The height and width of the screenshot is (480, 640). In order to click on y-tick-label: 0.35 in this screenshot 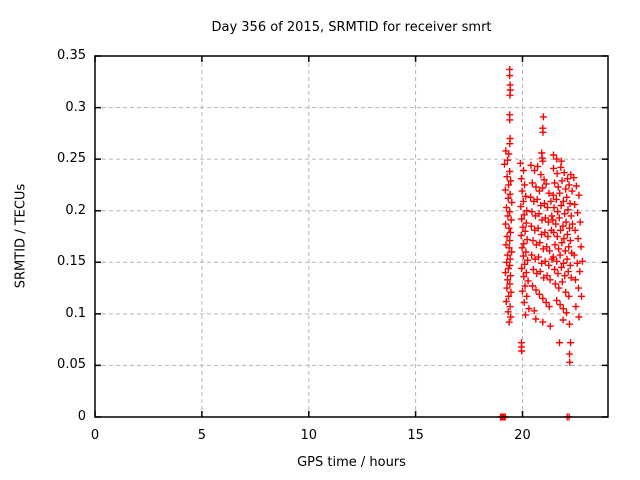, I will do `click(71, 55)`.